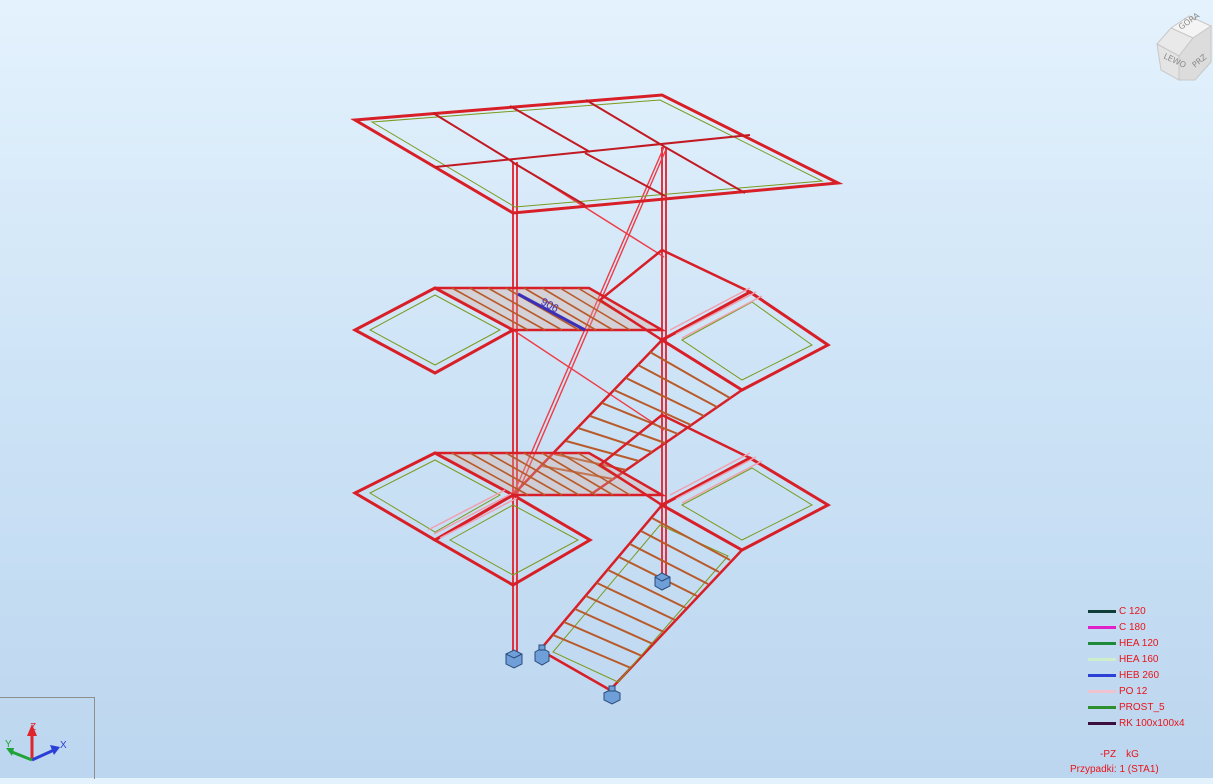  What do you see at coordinates (8, 744) in the screenshot?
I see `axis-y-label: Y` at bounding box center [8, 744].